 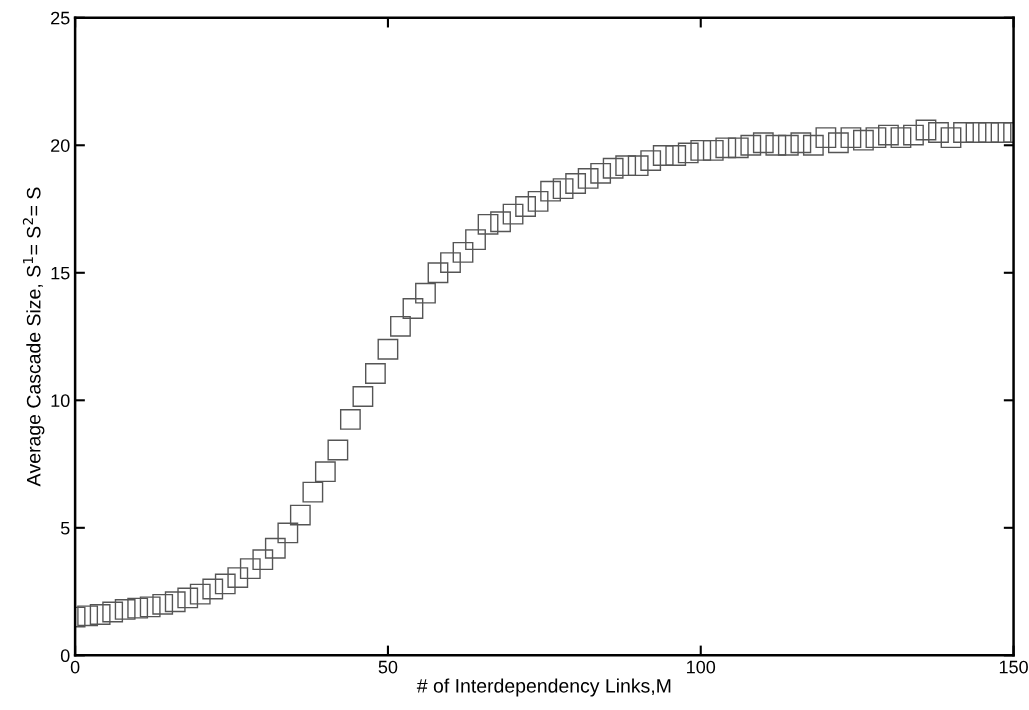 What do you see at coordinates (60, 273) in the screenshot?
I see `y-tick-label: 15` at bounding box center [60, 273].